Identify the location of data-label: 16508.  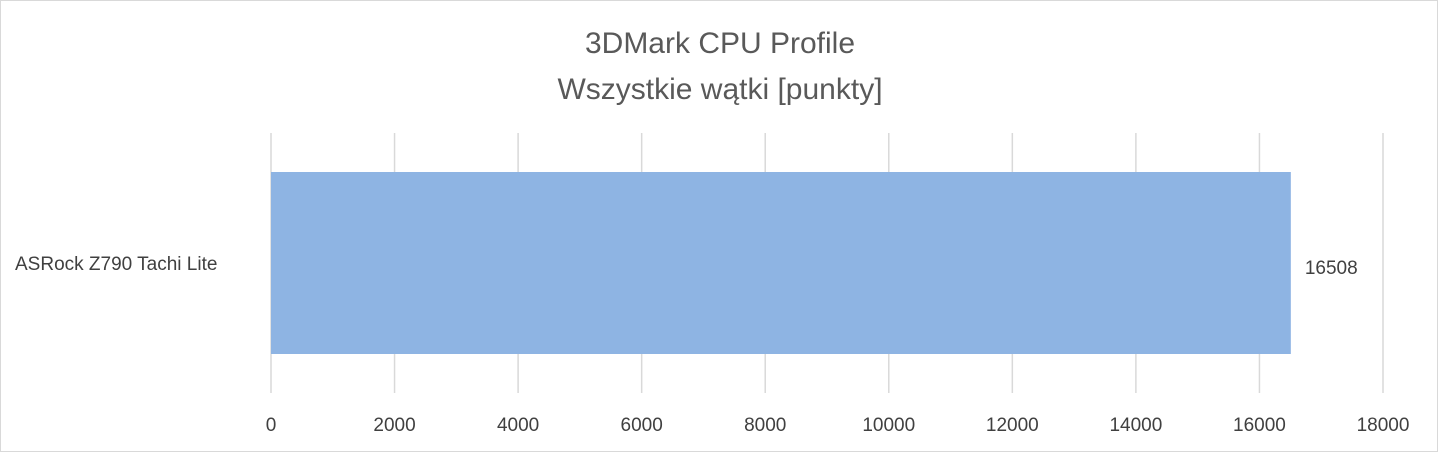
(1331, 268).